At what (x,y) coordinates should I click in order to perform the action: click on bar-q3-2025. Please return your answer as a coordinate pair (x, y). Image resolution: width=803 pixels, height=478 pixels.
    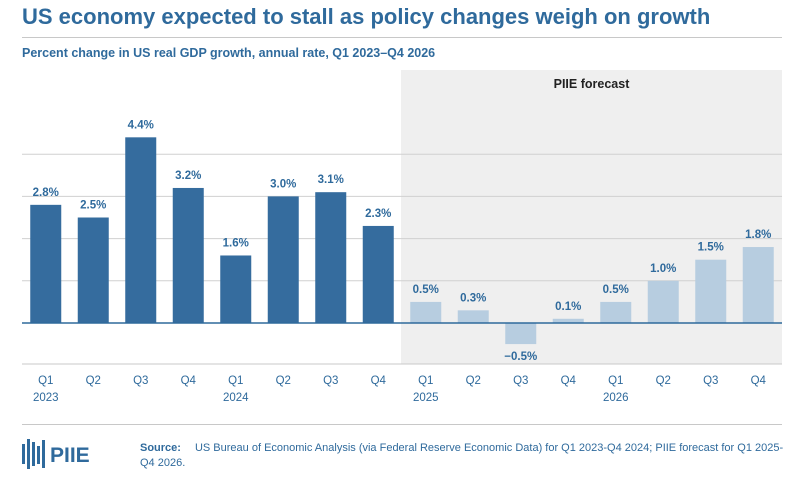
    Looking at the image, I should click on (521, 334).